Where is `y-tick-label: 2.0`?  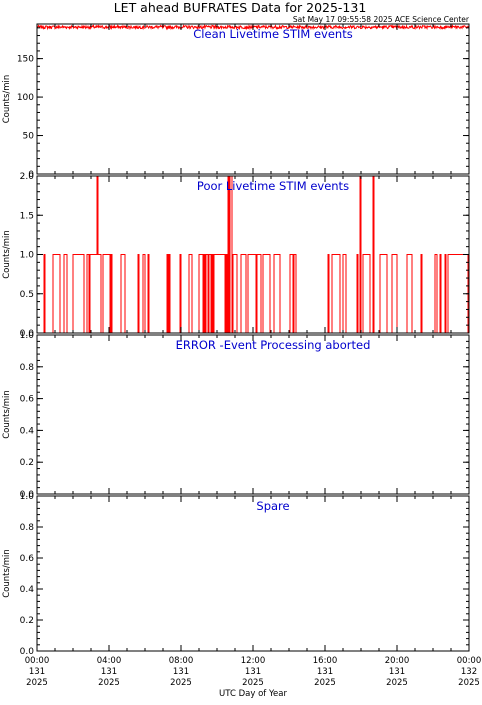 y-tick-label: 2.0 is located at coordinates (27, 177).